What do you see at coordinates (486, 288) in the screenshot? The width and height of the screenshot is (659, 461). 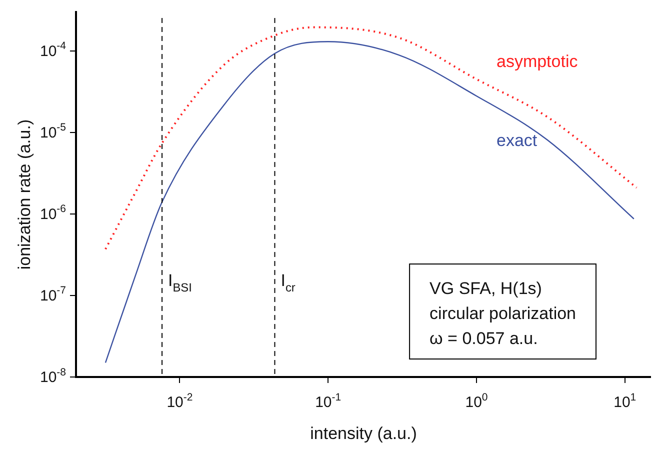 I see `annotation: VG SFA, H(1s)` at bounding box center [486, 288].